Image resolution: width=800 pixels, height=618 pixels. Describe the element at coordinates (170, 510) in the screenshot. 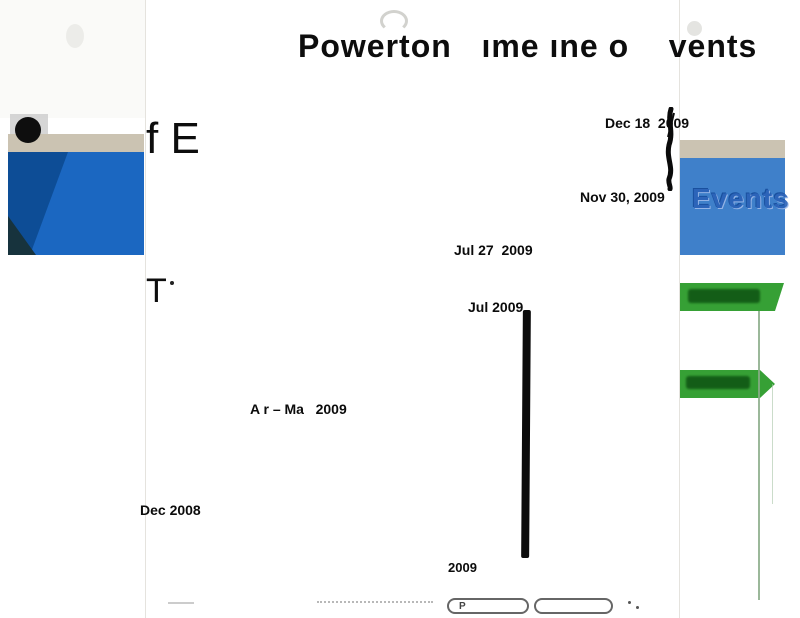

I see `date-label-dec-2008: Dec 2008` at that location.